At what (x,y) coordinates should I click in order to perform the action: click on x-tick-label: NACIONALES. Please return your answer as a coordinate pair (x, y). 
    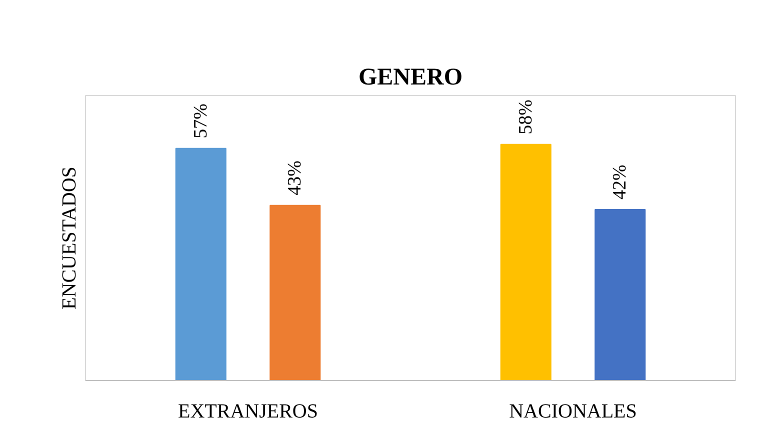
    Looking at the image, I should click on (573, 411).